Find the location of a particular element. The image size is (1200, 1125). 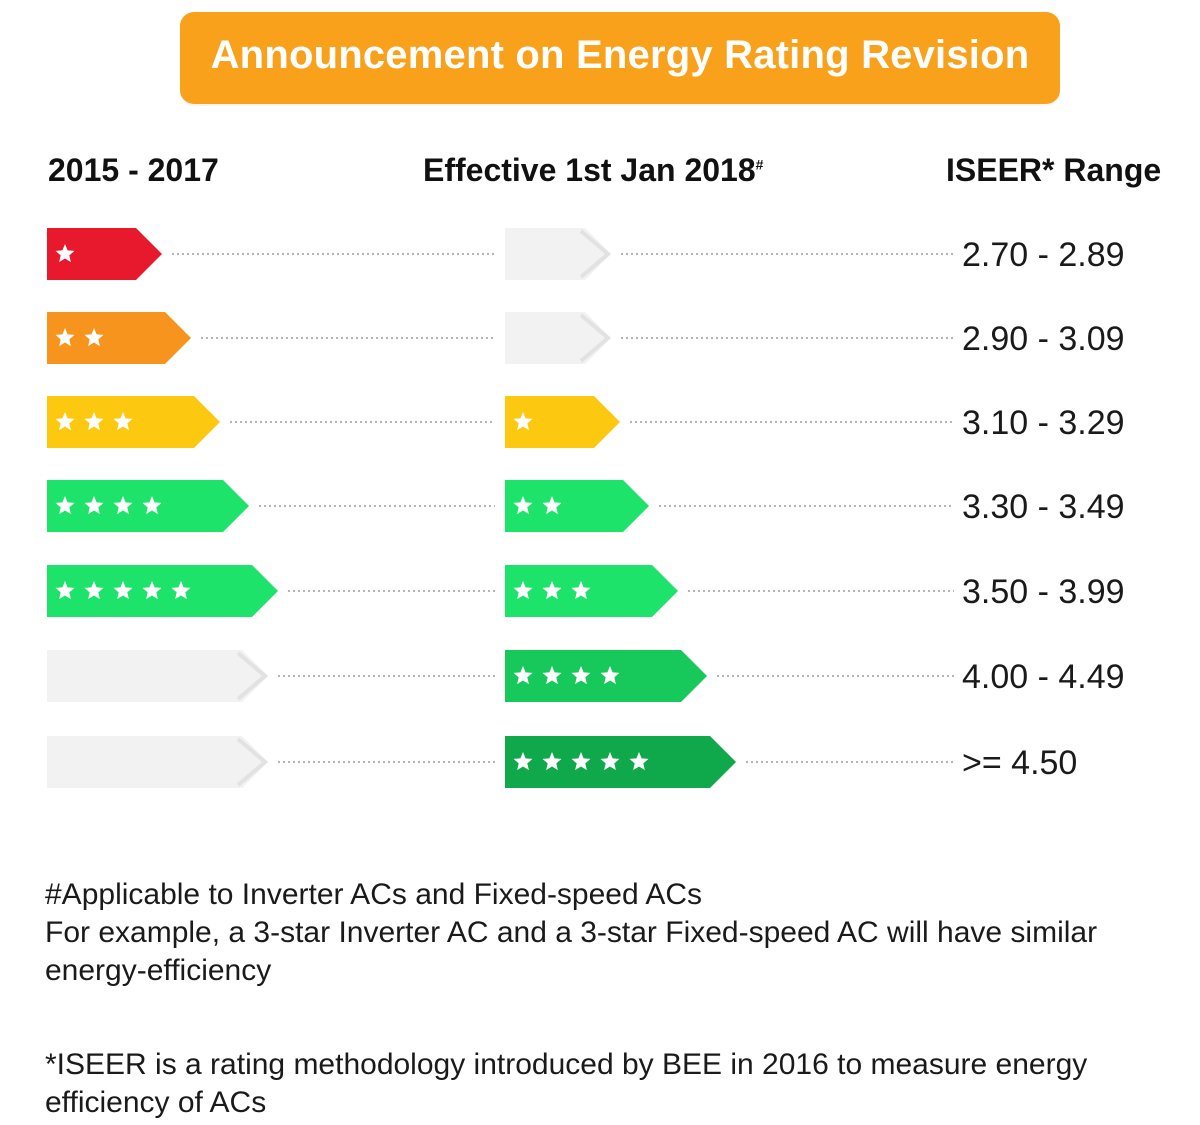

iseer-range-label: 3.30 - 3.49 is located at coordinates (1043, 507).